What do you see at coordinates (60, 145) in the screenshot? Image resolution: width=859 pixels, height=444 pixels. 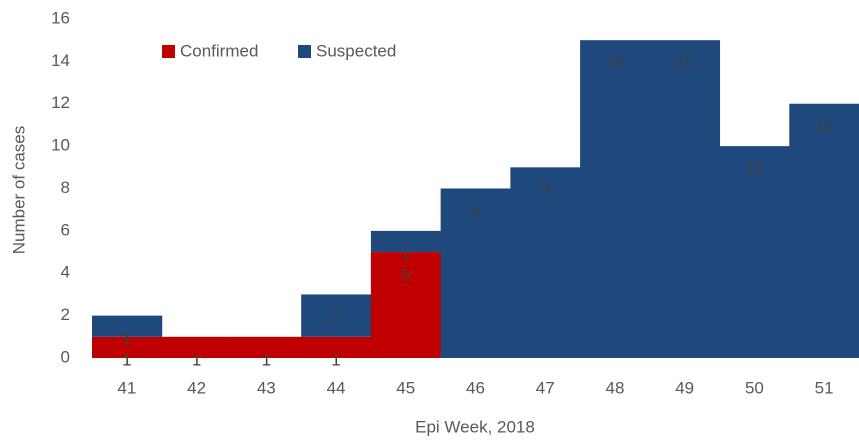 I see `y-tick-label: 10` at bounding box center [60, 145].